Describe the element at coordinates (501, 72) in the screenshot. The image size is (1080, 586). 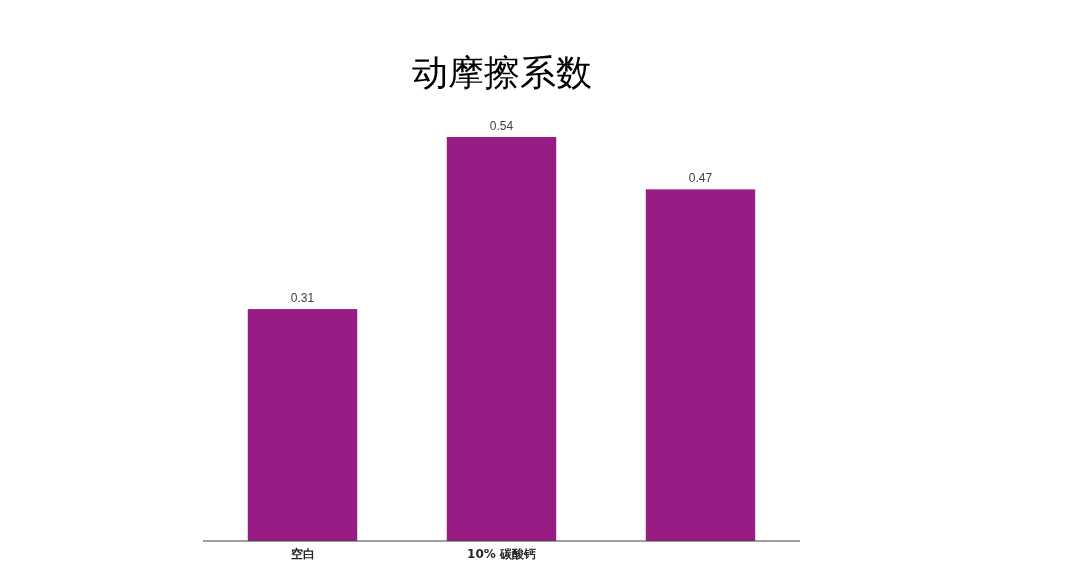
I see `chart-title: 动摩擦系数` at that location.